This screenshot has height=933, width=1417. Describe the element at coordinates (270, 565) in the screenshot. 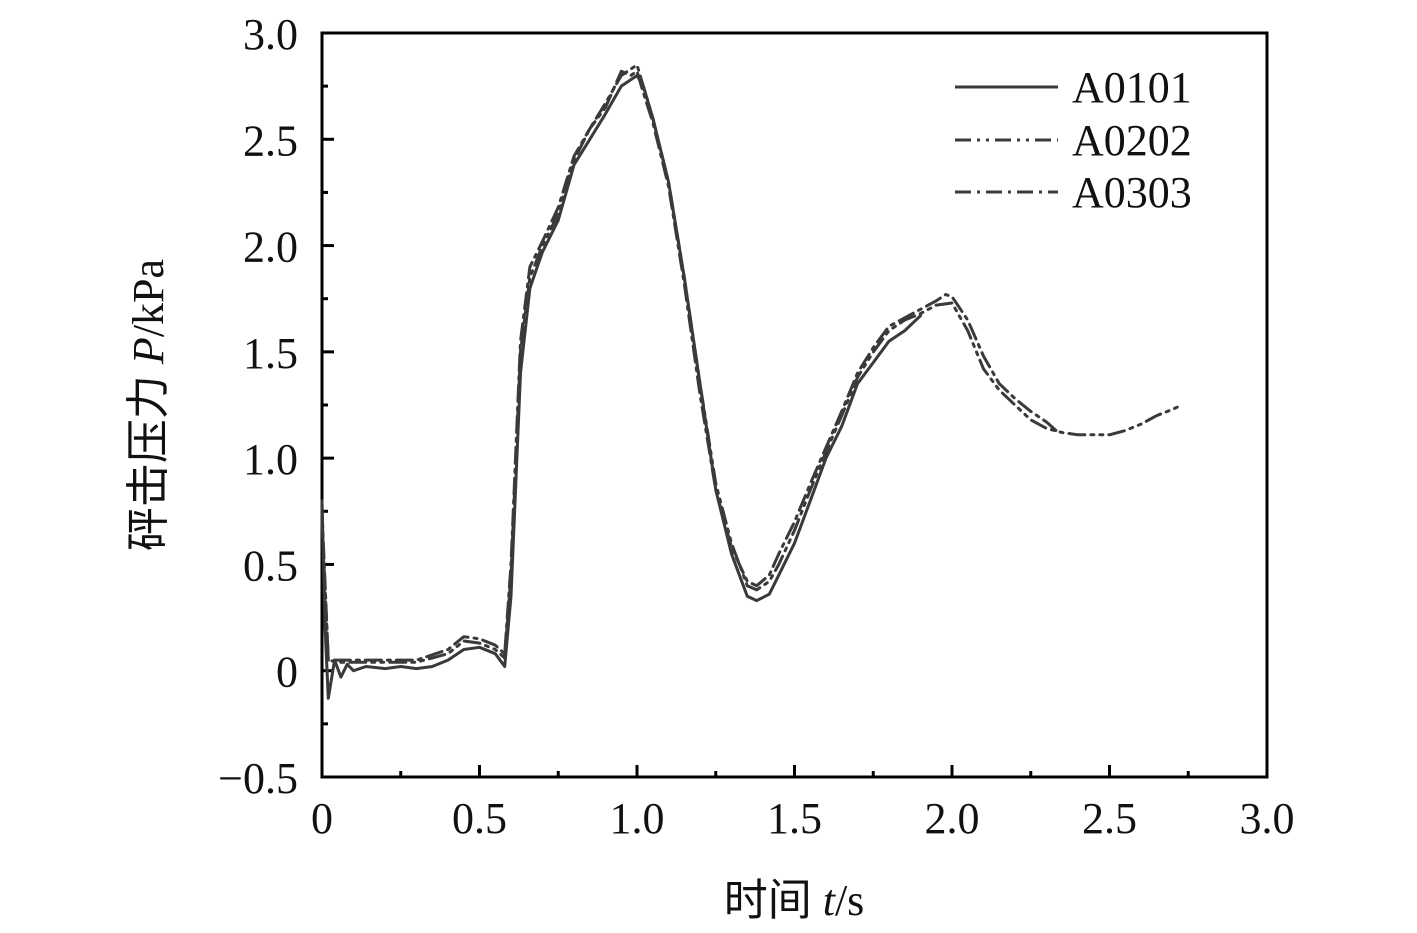

I see `y-tick-label: 0.5` at that location.